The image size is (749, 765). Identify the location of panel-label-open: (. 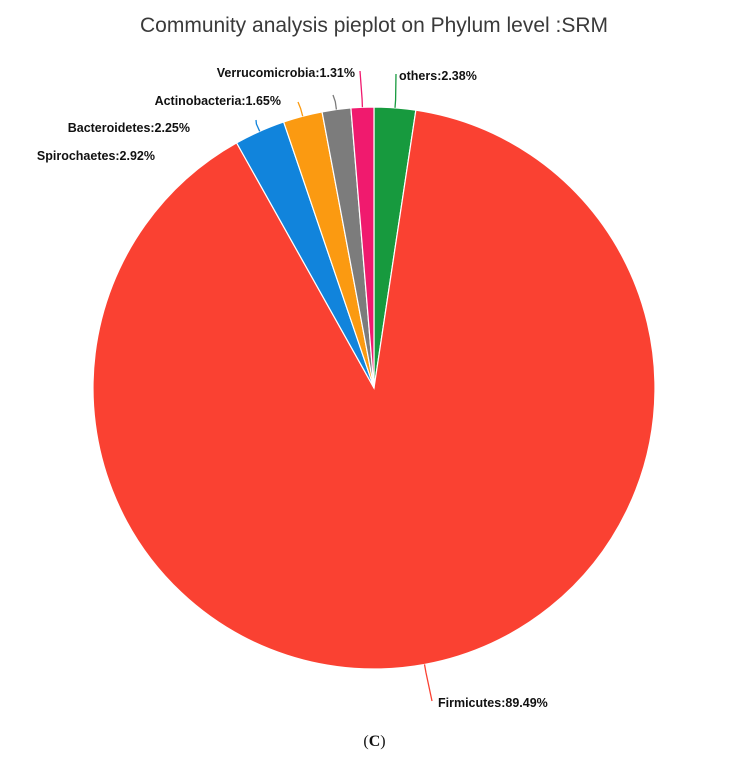
(366, 741).